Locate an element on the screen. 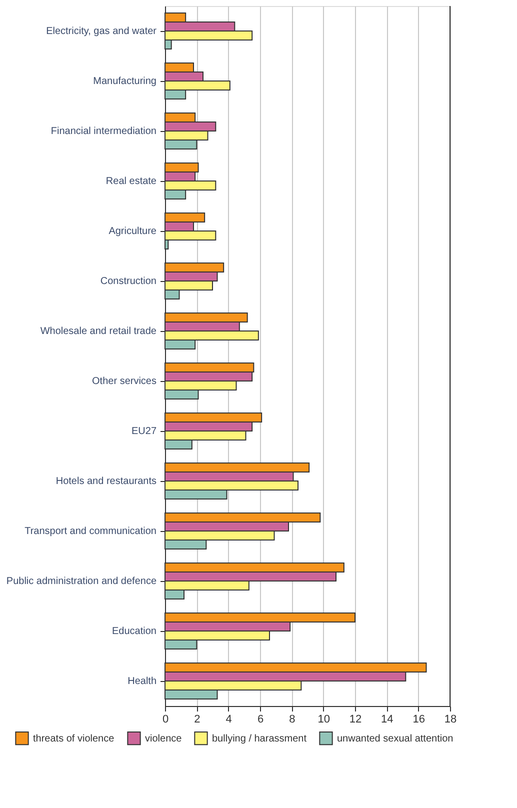 The height and width of the screenshot is (808, 517). y-tick-label: Manufacturing is located at coordinates (124, 81).